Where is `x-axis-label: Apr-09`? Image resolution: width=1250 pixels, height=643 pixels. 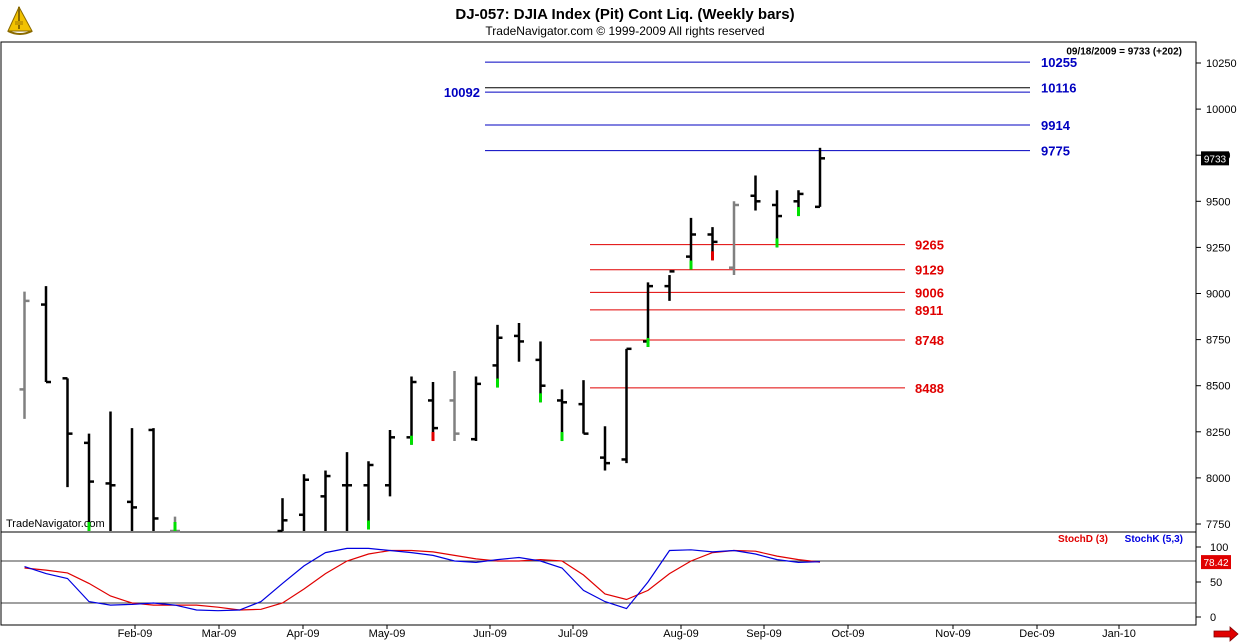 x-axis-label: Apr-09 is located at coordinates (302, 634).